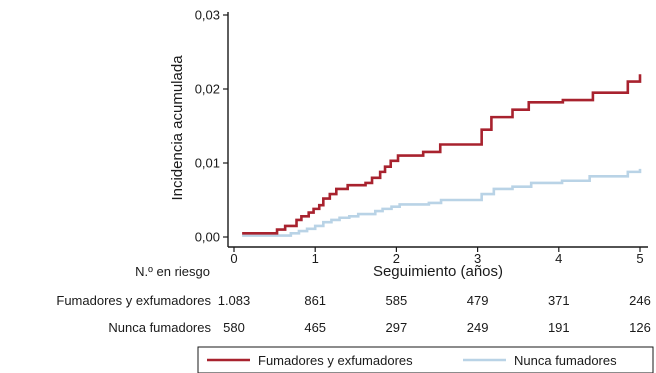  What do you see at coordinates (207, 15) in the screenshot?
I see `y-tick-label: 0,03` at bounding box center [207, 15].